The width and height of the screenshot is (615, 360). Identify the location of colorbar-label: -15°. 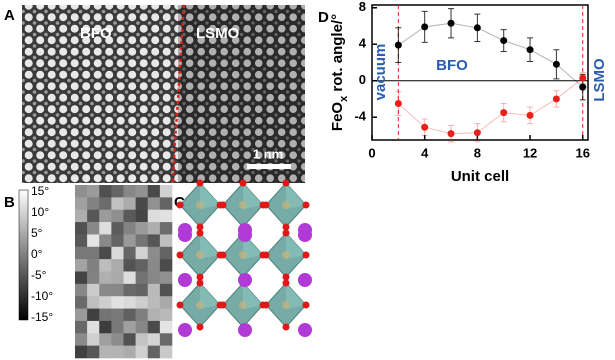
(42, 317).